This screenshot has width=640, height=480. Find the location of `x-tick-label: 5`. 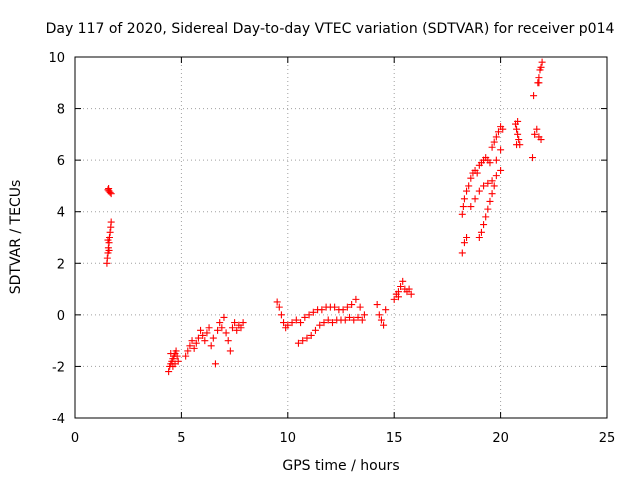

x-tick-label: 5 is located at coordinates (181, 438).